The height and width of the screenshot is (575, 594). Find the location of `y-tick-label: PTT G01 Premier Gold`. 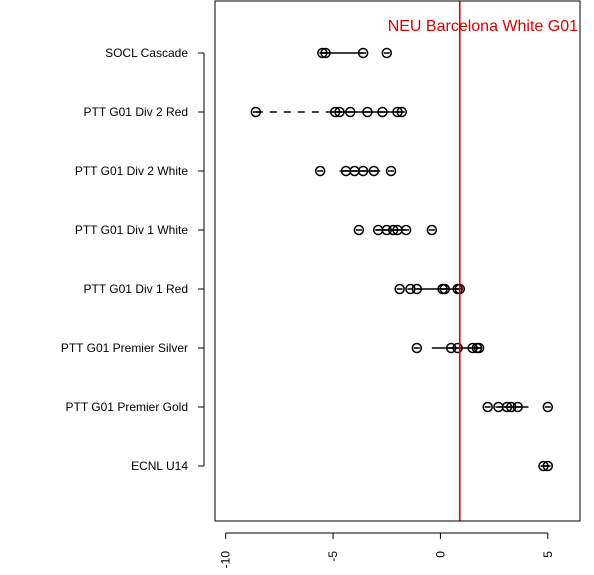

y-tick-label: PTT G01 Premier Gold is located at coordinates (127, 407).